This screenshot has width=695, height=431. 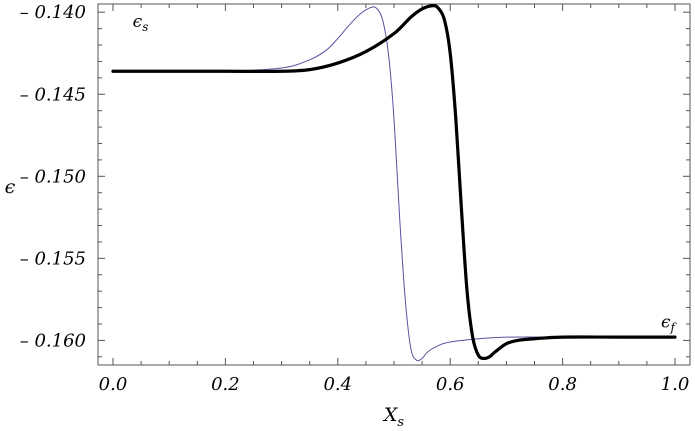 What do you see at coordinates (450, 384) in the screenshot?
I see `x-tick-label: 0.6` at bounding box center [450, 384].